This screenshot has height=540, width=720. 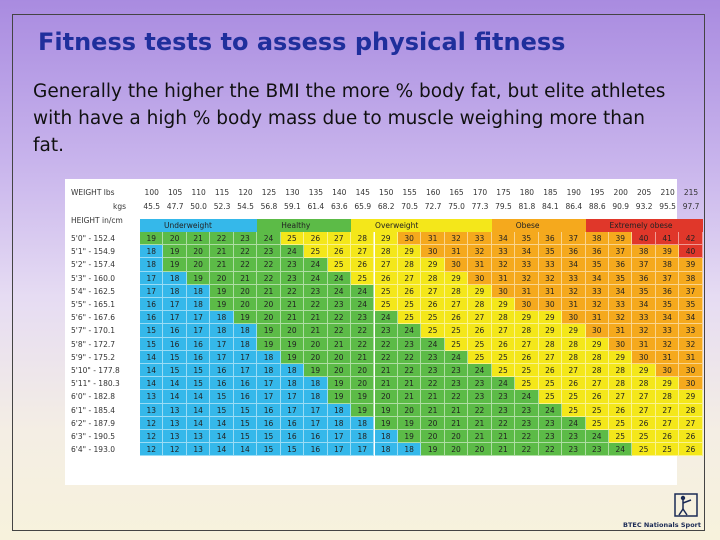 What do you see at coordinates (691, 305) in the screenshot?
I see `bmi-cell: 35` at bounding box center [691, 305].